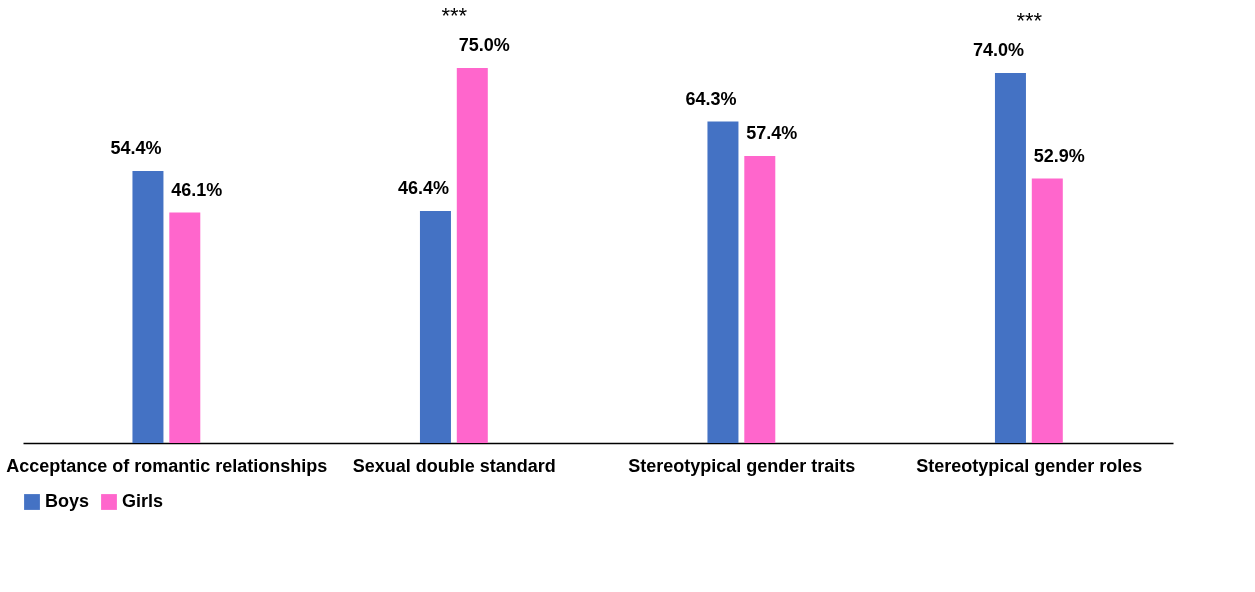 This screenshot has width=1255, height=592. What do you see at coordinates (711, 98) in the screenshot?
I see `data-label: 64.3%` at bounding box center [711, 98].